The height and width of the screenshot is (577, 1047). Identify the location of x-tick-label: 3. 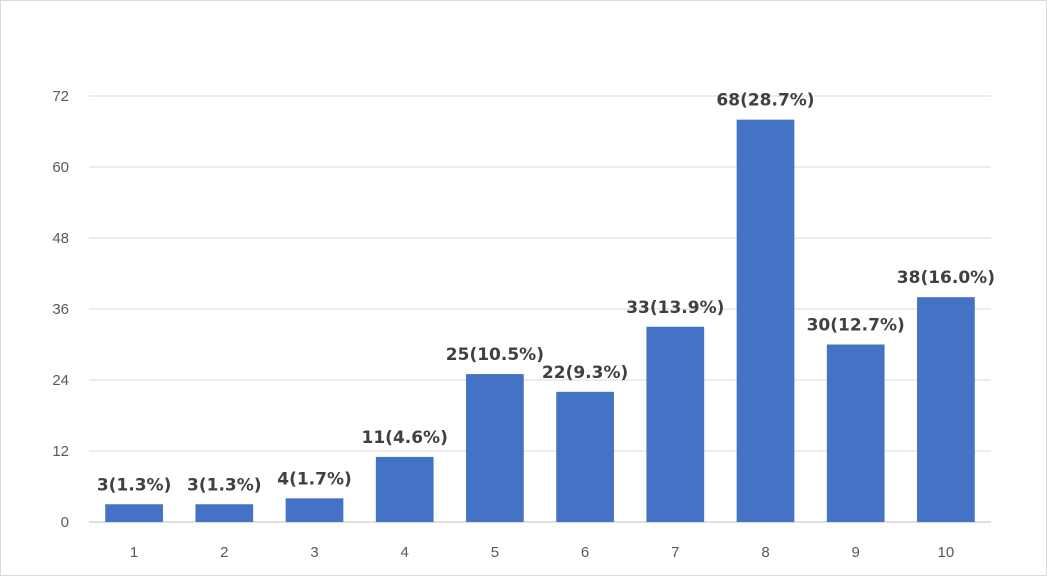
(314, 552).